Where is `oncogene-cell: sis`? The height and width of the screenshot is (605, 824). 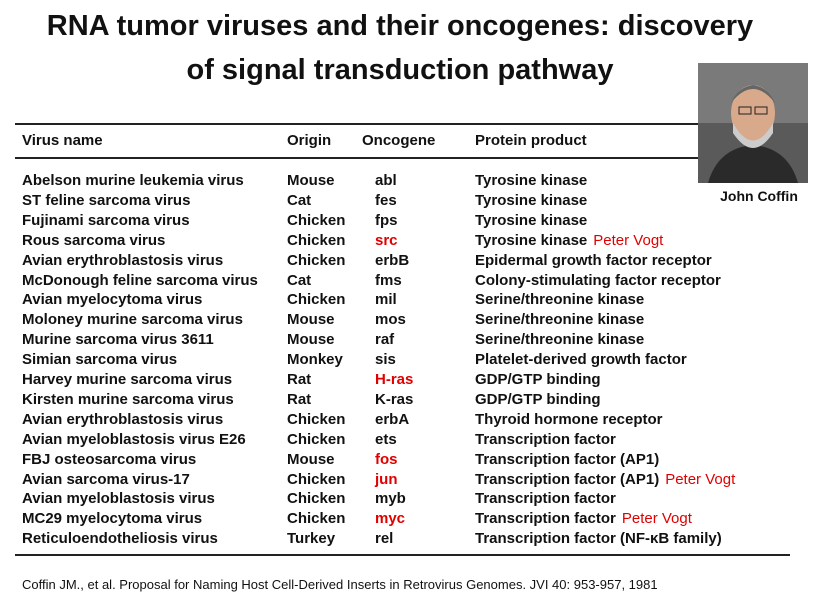
oncogene-cell: sis is located at coordinates (385, 360).